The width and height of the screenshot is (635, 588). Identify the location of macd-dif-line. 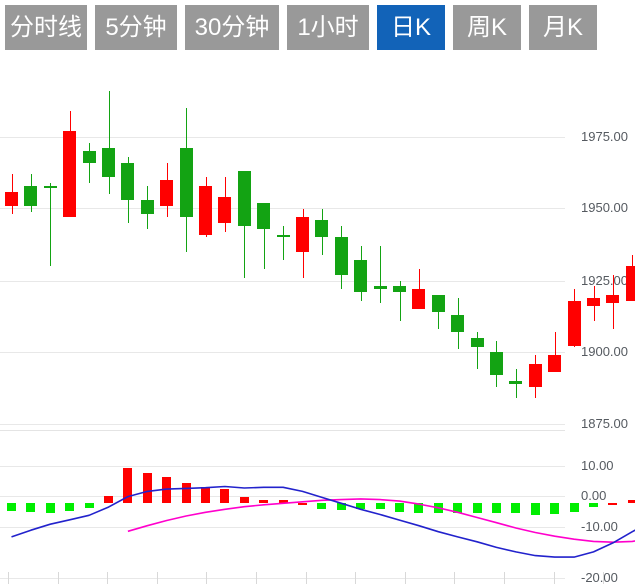
(323, 521).